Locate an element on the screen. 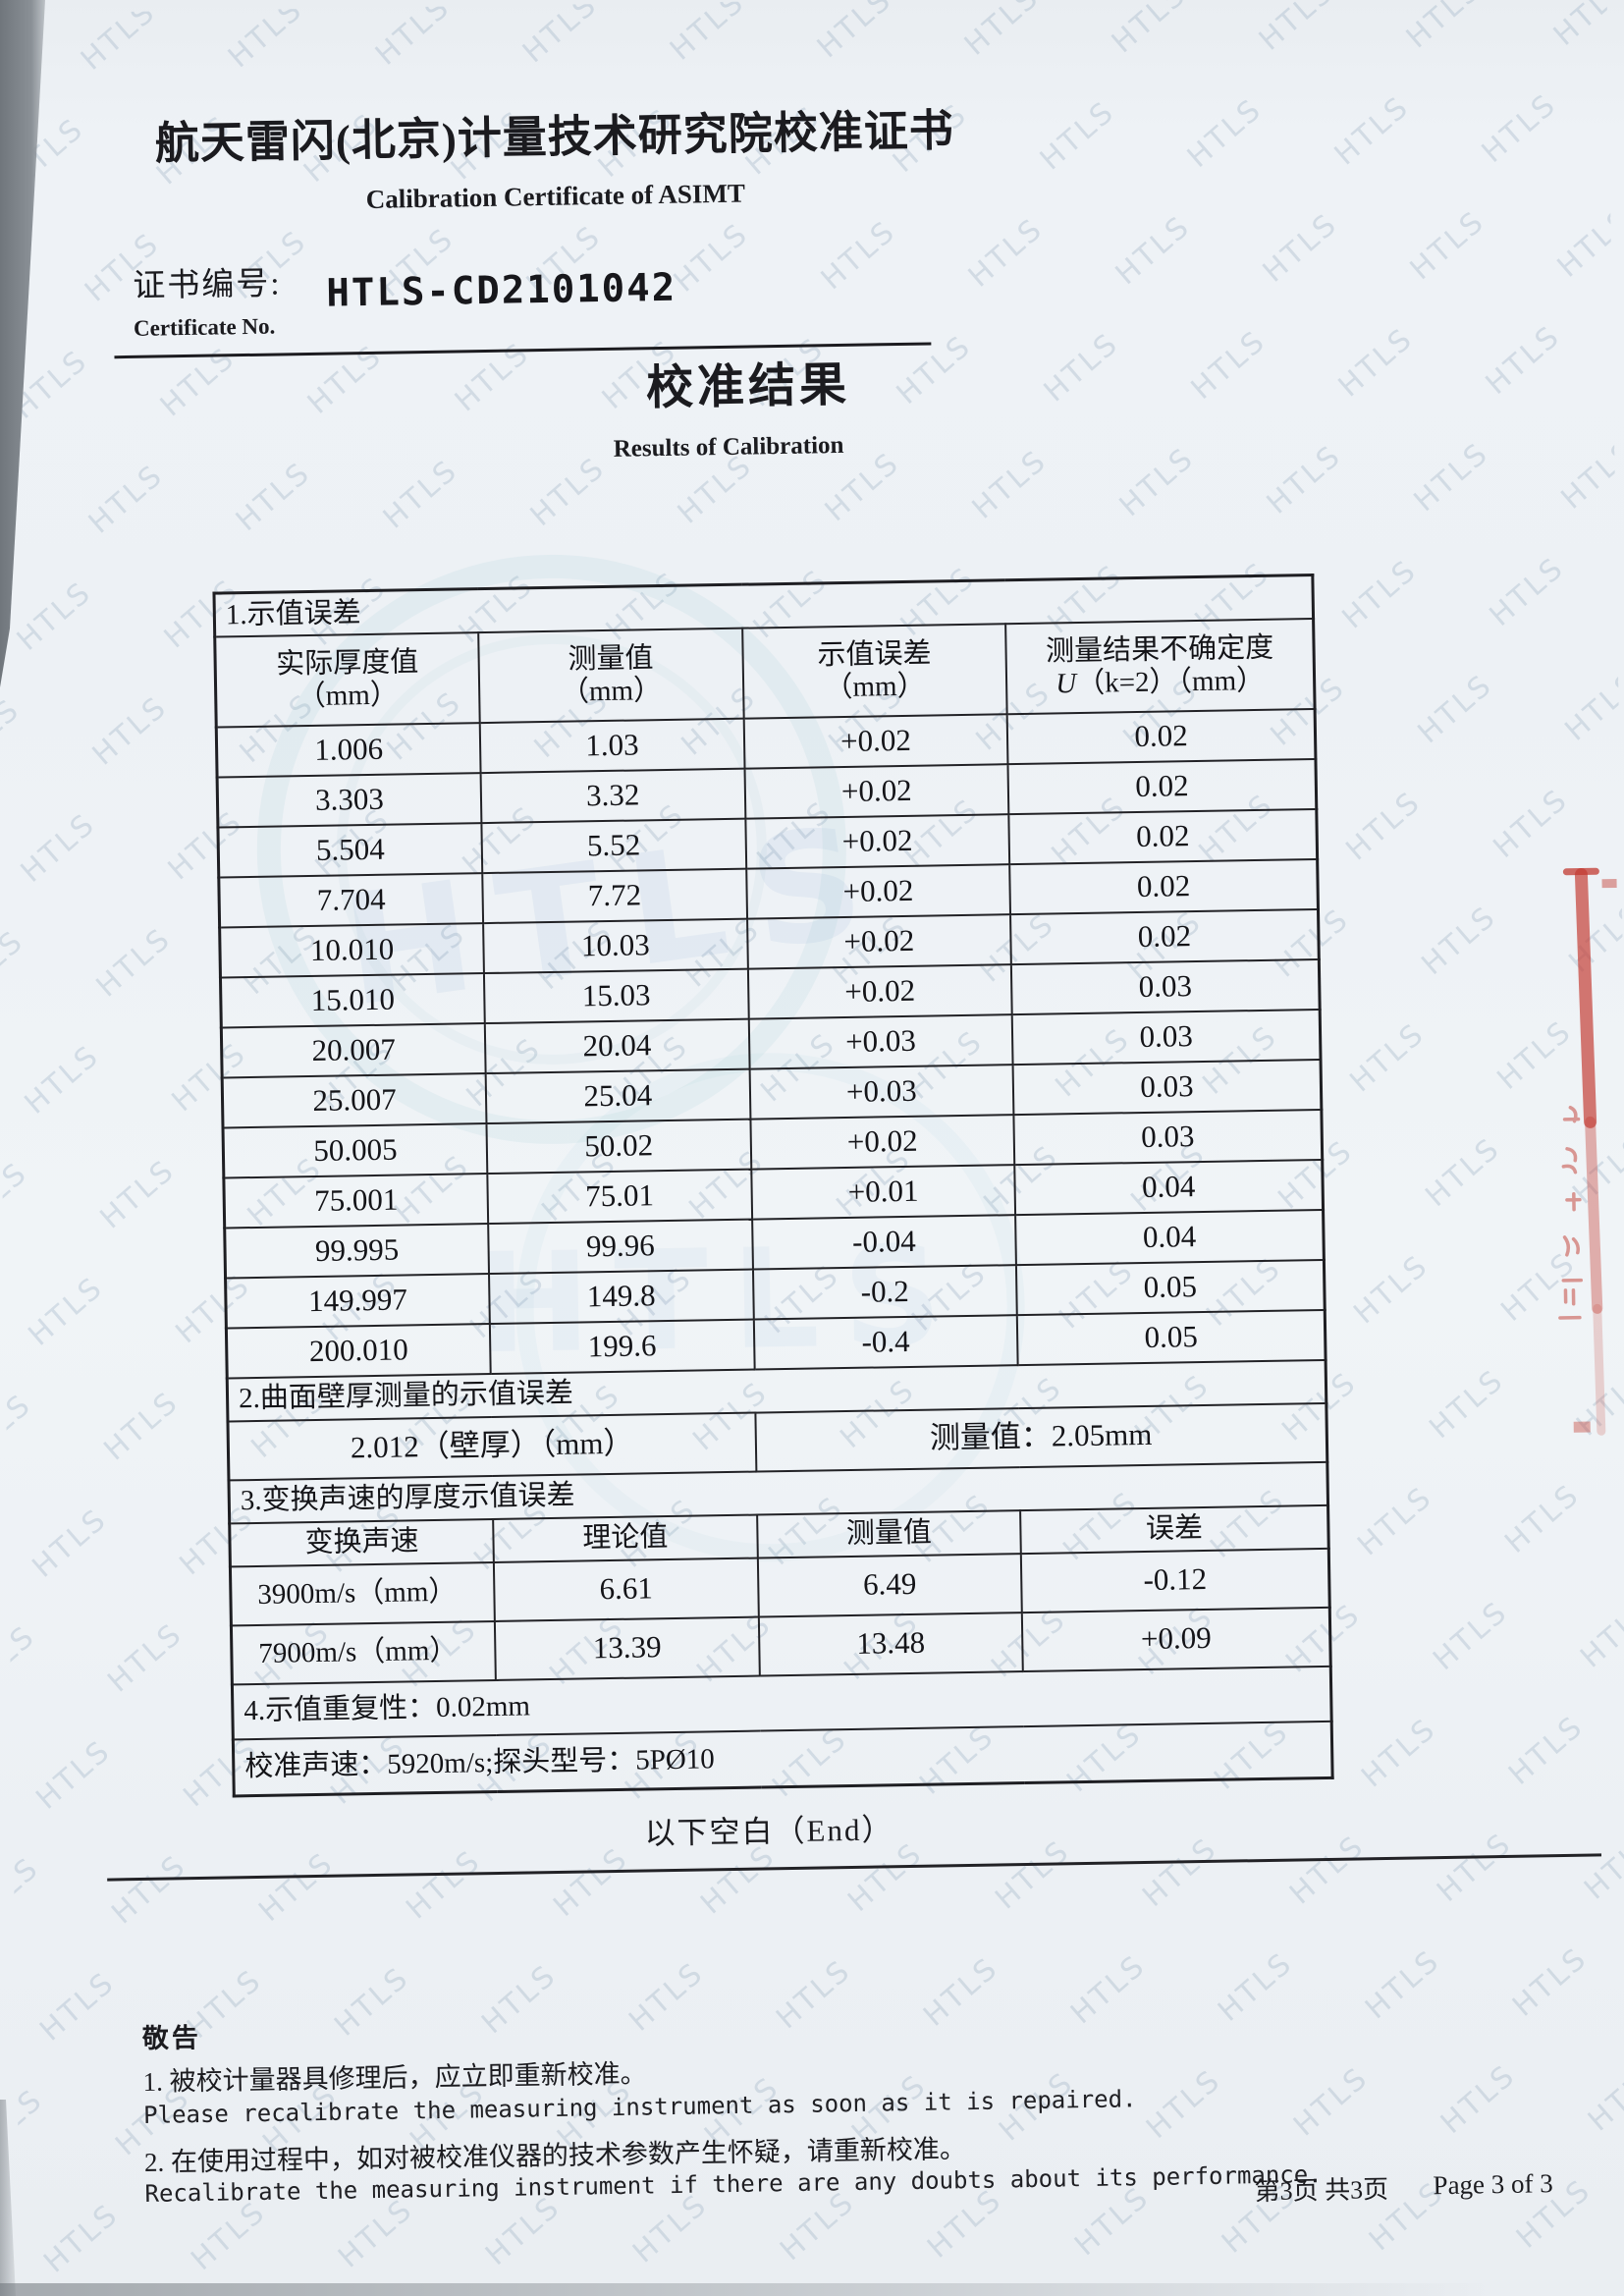  svg-text: HTLS is located at coordinates (720, 1301).